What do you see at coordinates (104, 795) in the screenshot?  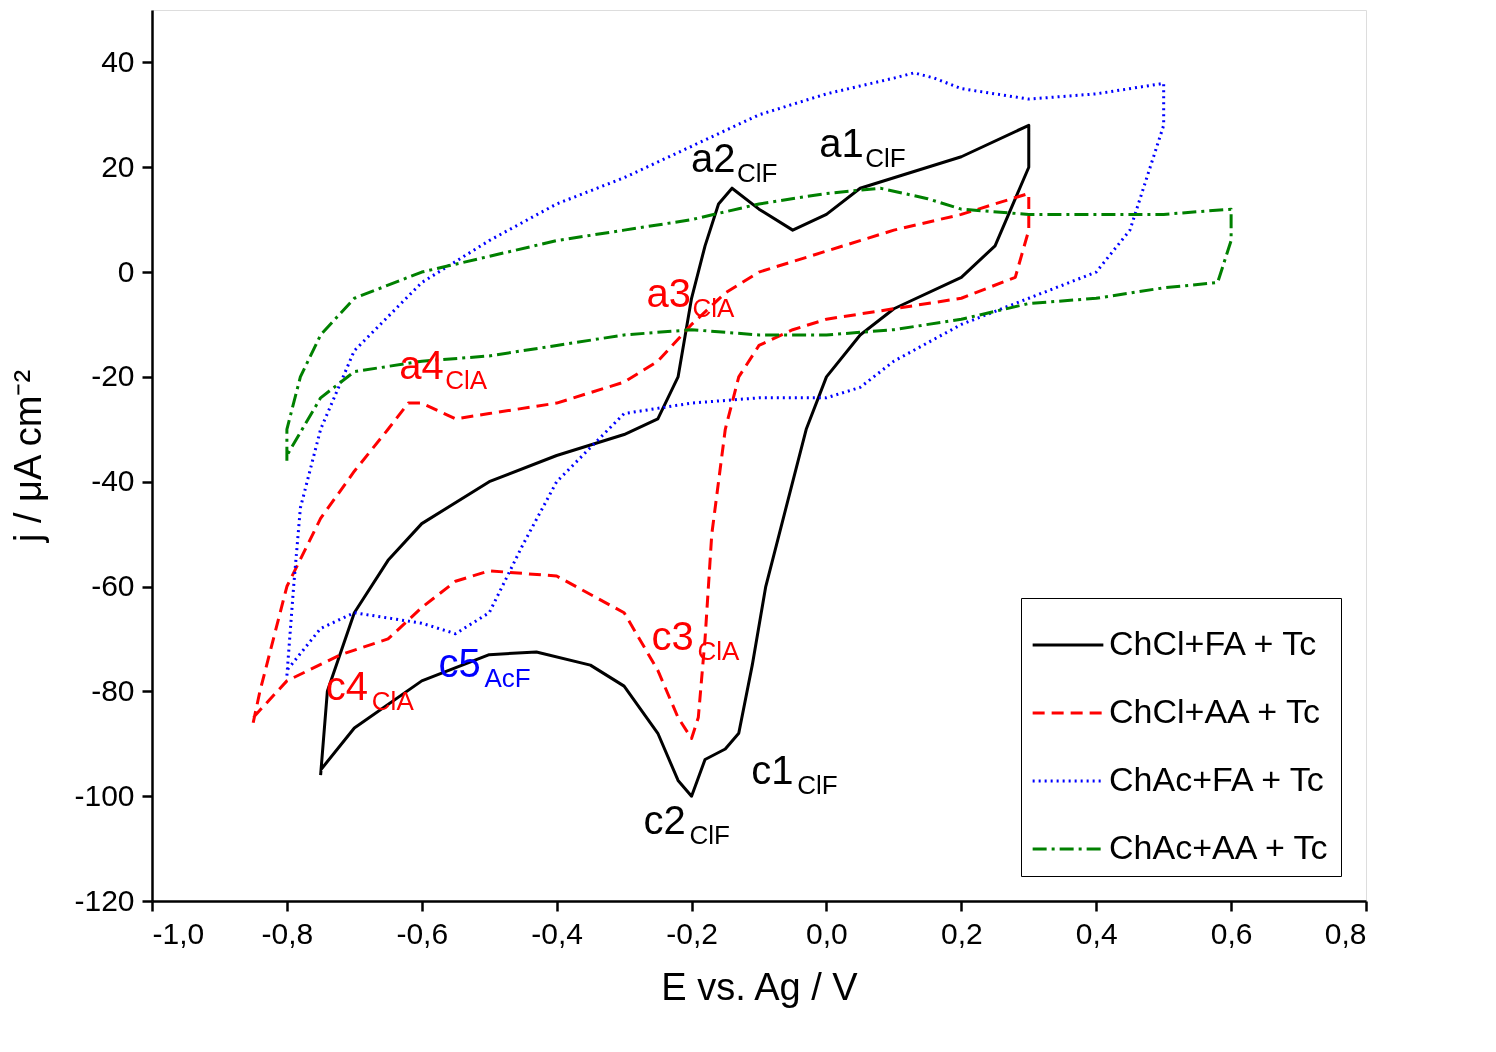 I see `y-tick-label: -100` at bounding box center [104, 795].